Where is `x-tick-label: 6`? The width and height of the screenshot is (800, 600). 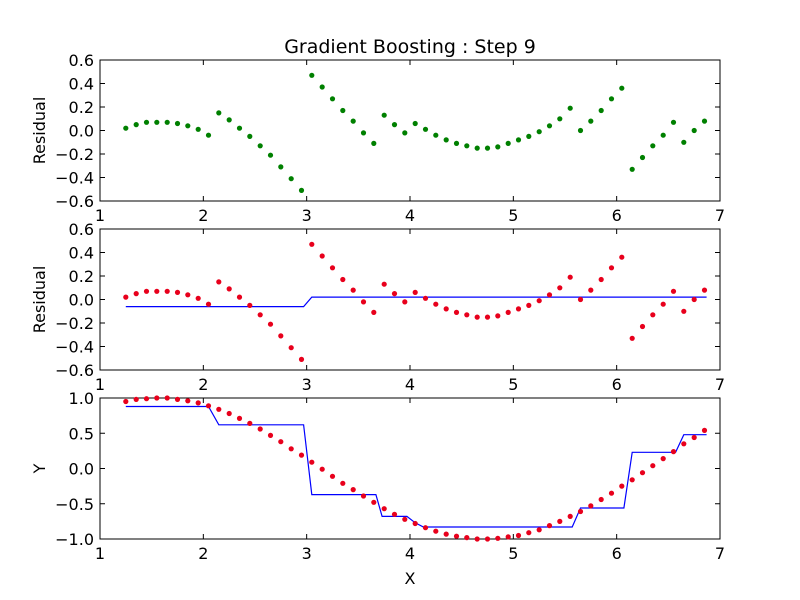 x-tick-label: 6 is located at coordinates (617, 215).